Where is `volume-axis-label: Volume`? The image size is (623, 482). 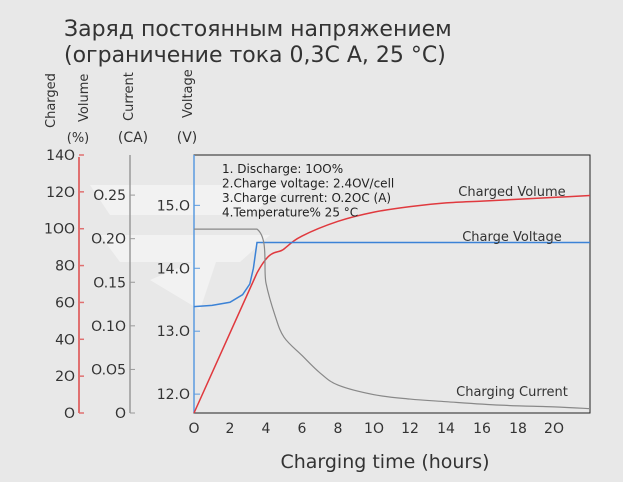 volume-axis-label: Volume is located at coordinates (84, 98).